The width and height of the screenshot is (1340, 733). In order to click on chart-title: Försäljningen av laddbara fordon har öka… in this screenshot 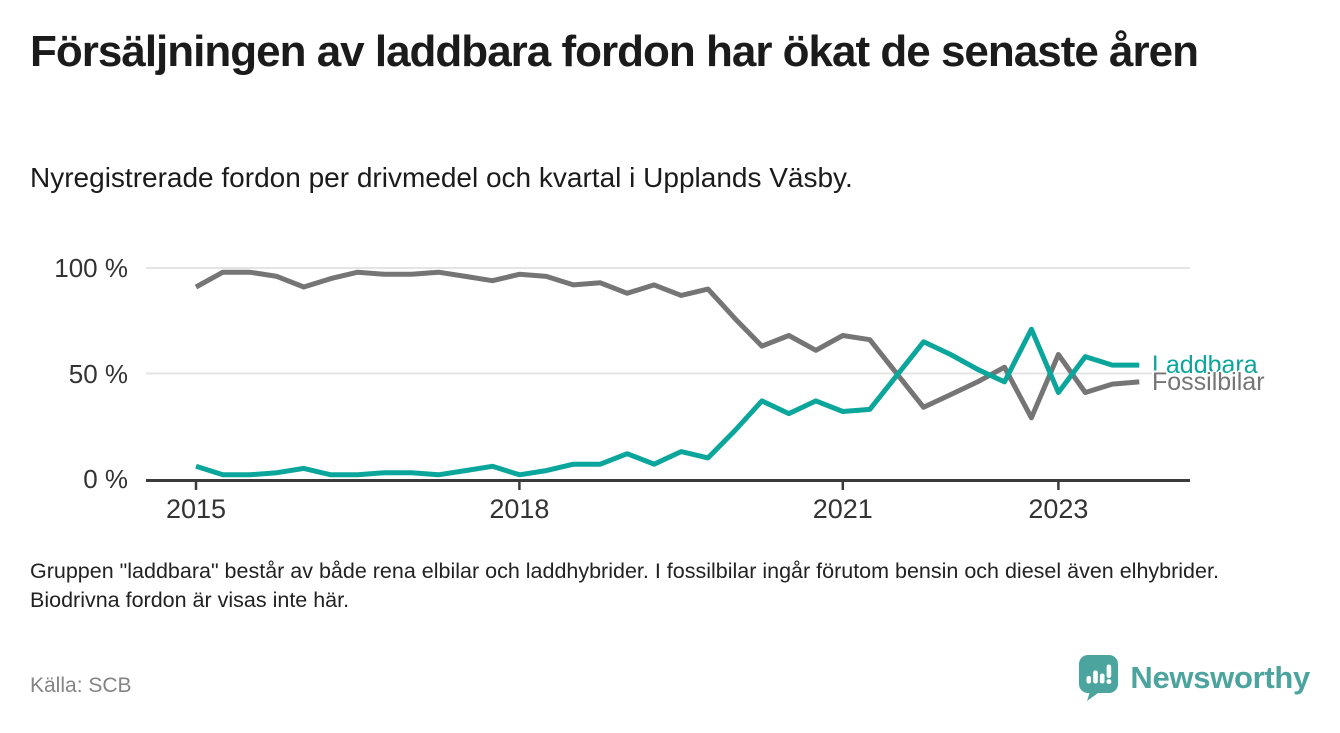, I will do `click(614, 51)`.